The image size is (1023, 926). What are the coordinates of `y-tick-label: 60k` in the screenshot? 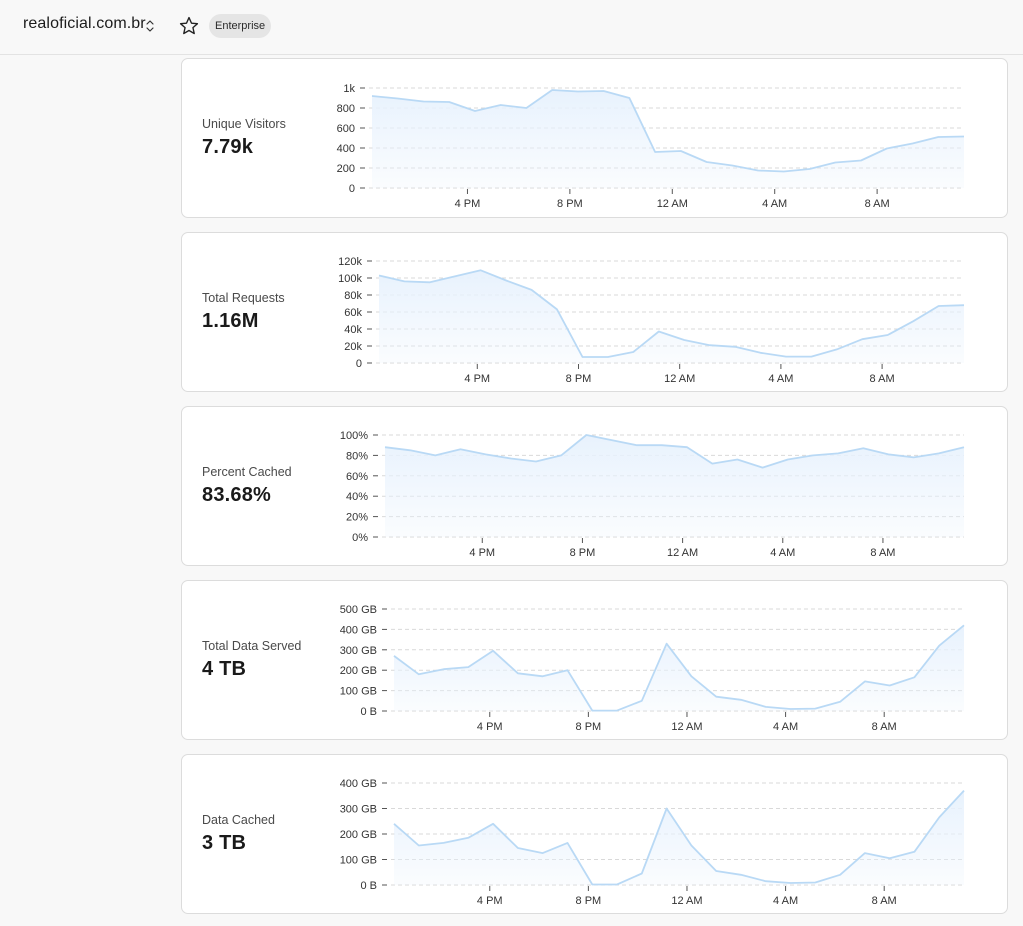 It's located at (353, 313).